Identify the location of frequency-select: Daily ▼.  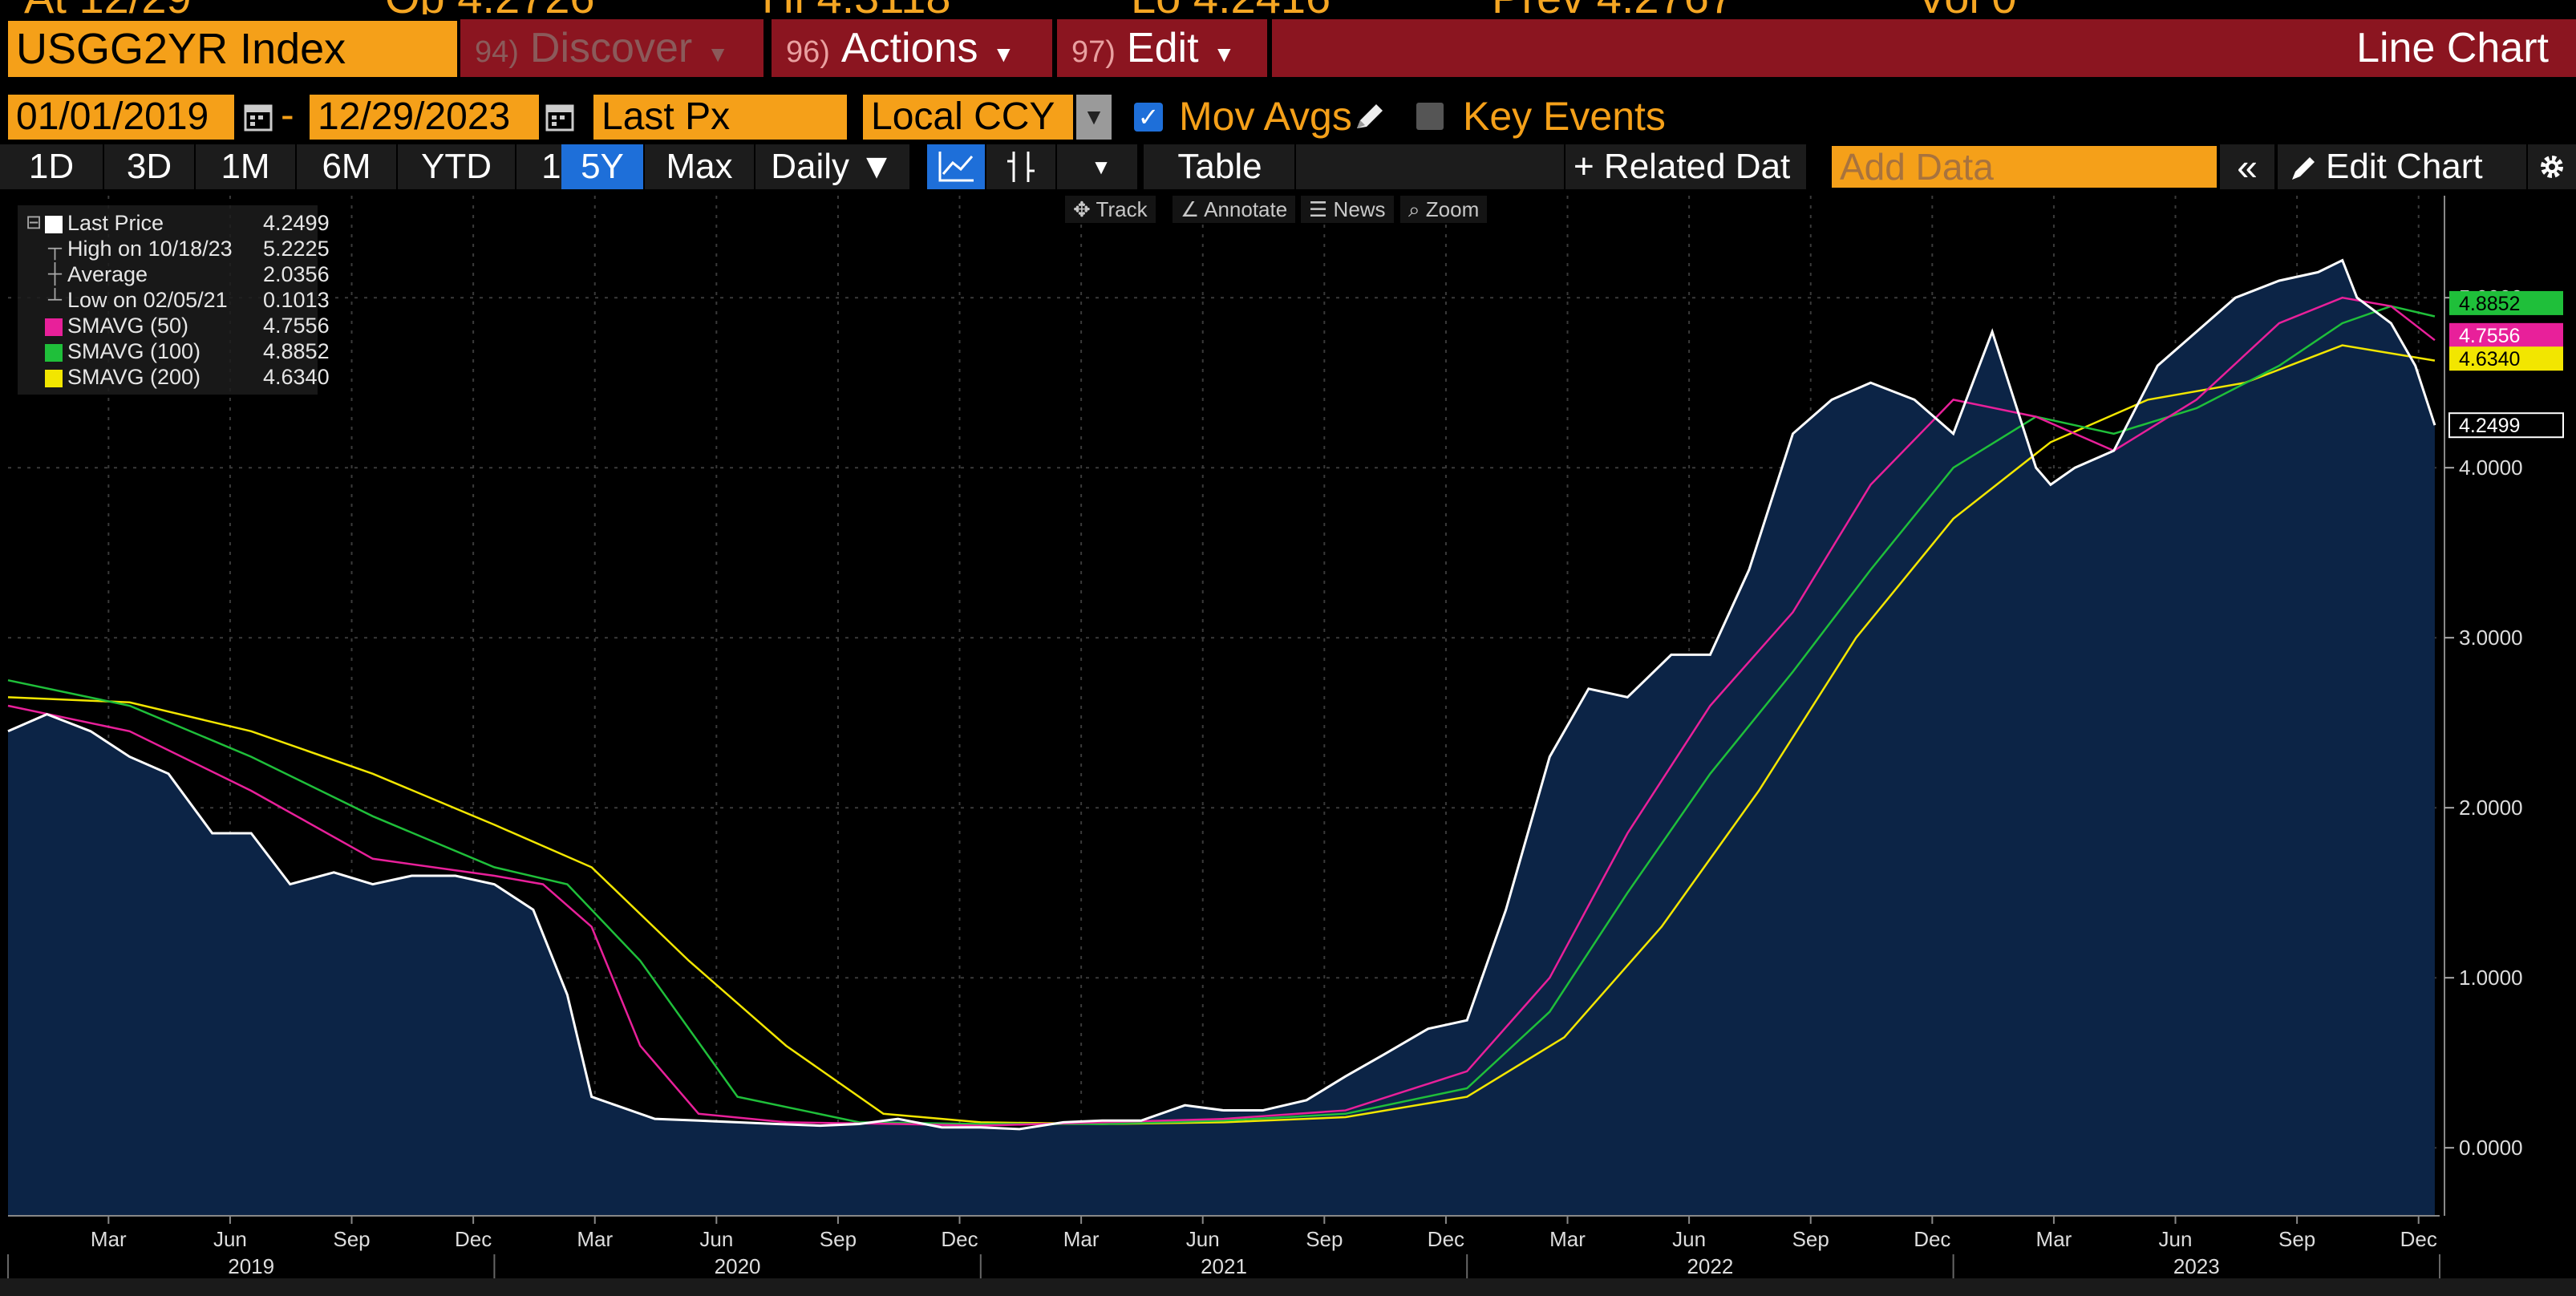
(832, 166).